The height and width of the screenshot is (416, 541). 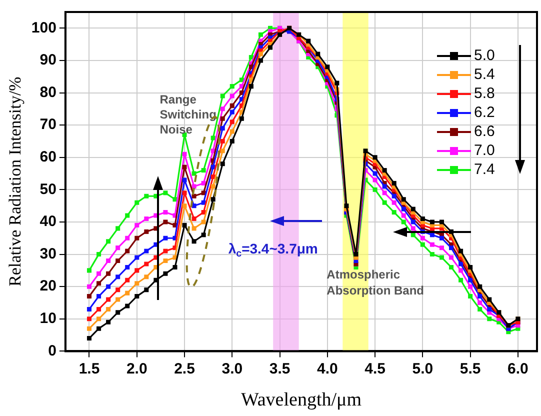 I want to click on y-tick-label: 70, so click(x=48, y=125).